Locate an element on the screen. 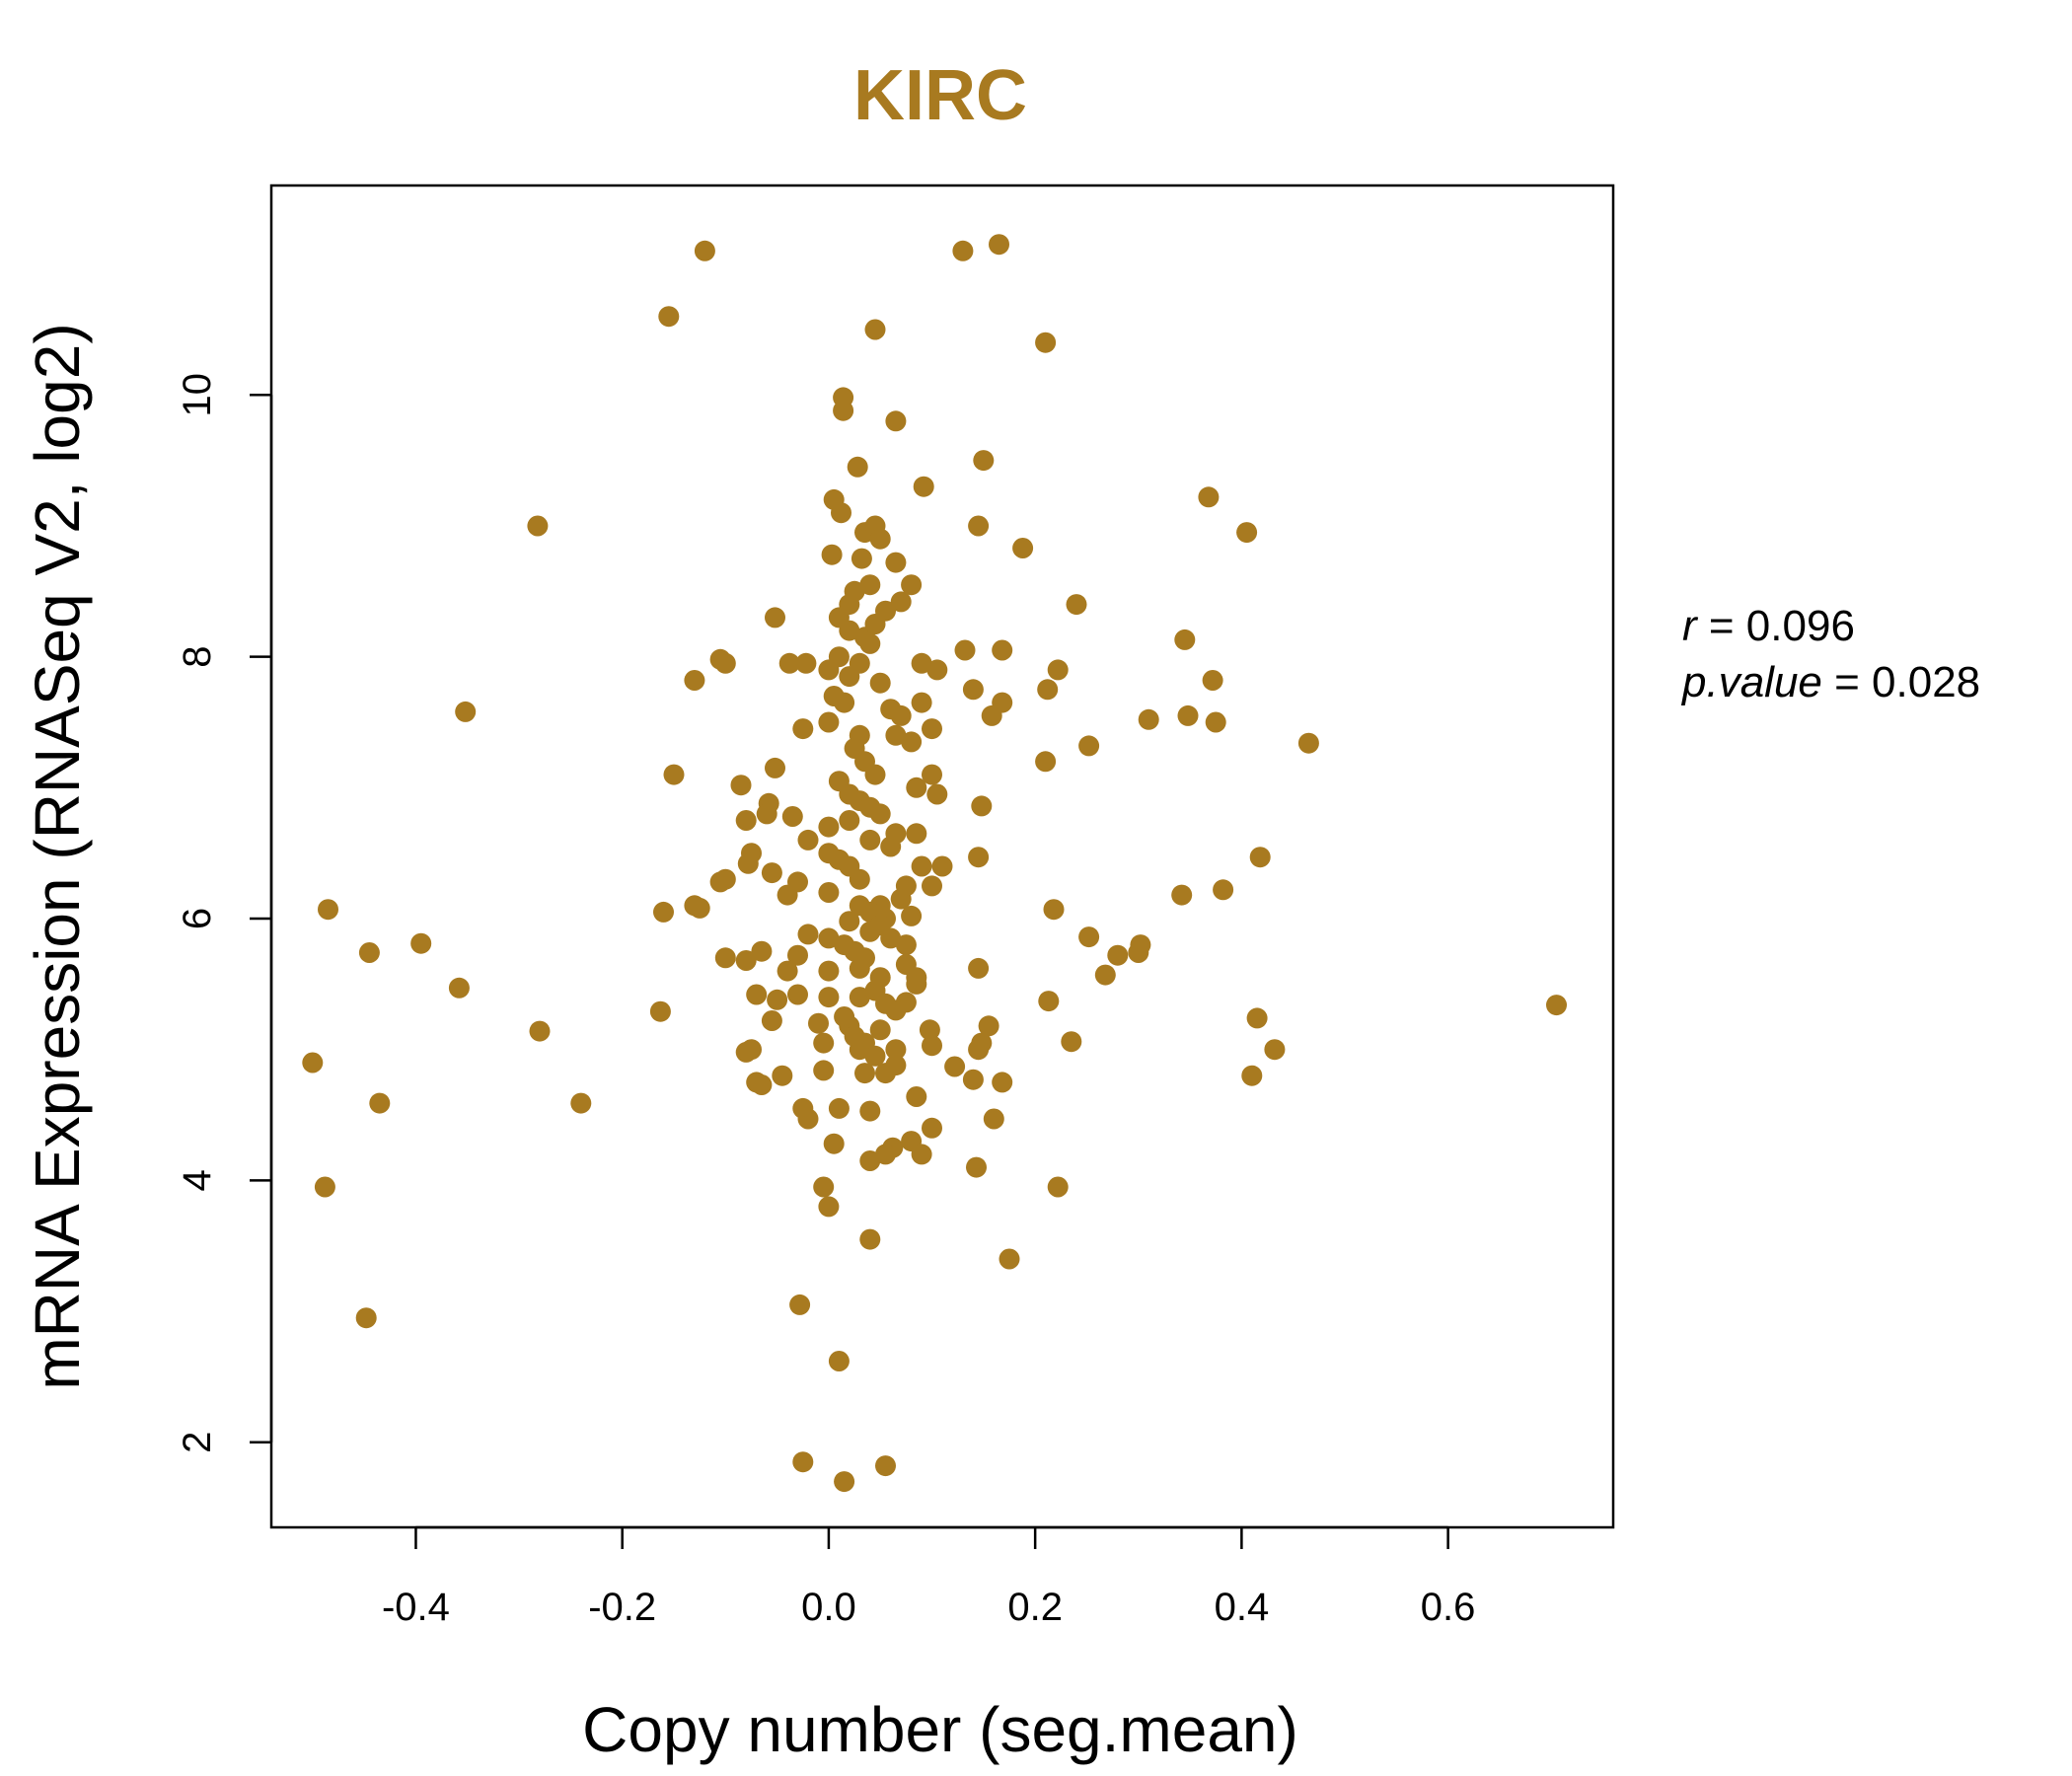 The width and height of the screenshot is (2072, 1776). x-tick-label: 0.4 is located at coordinates (1243, 1608).